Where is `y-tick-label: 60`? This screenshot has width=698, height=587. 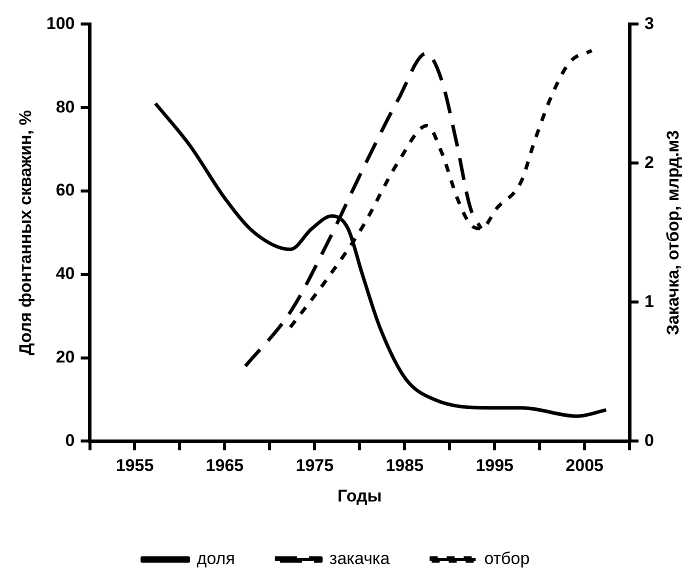
y-tick-label: 60 is located at coordinates (65, 190).